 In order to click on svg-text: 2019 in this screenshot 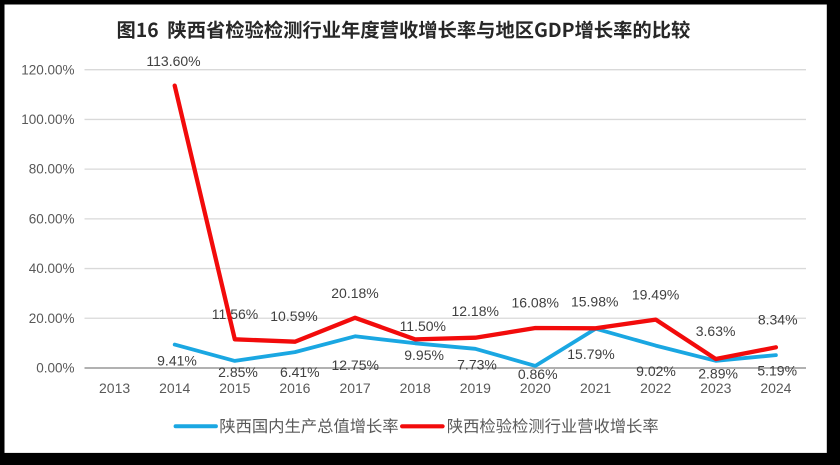, I will do `click(475, 388)`.